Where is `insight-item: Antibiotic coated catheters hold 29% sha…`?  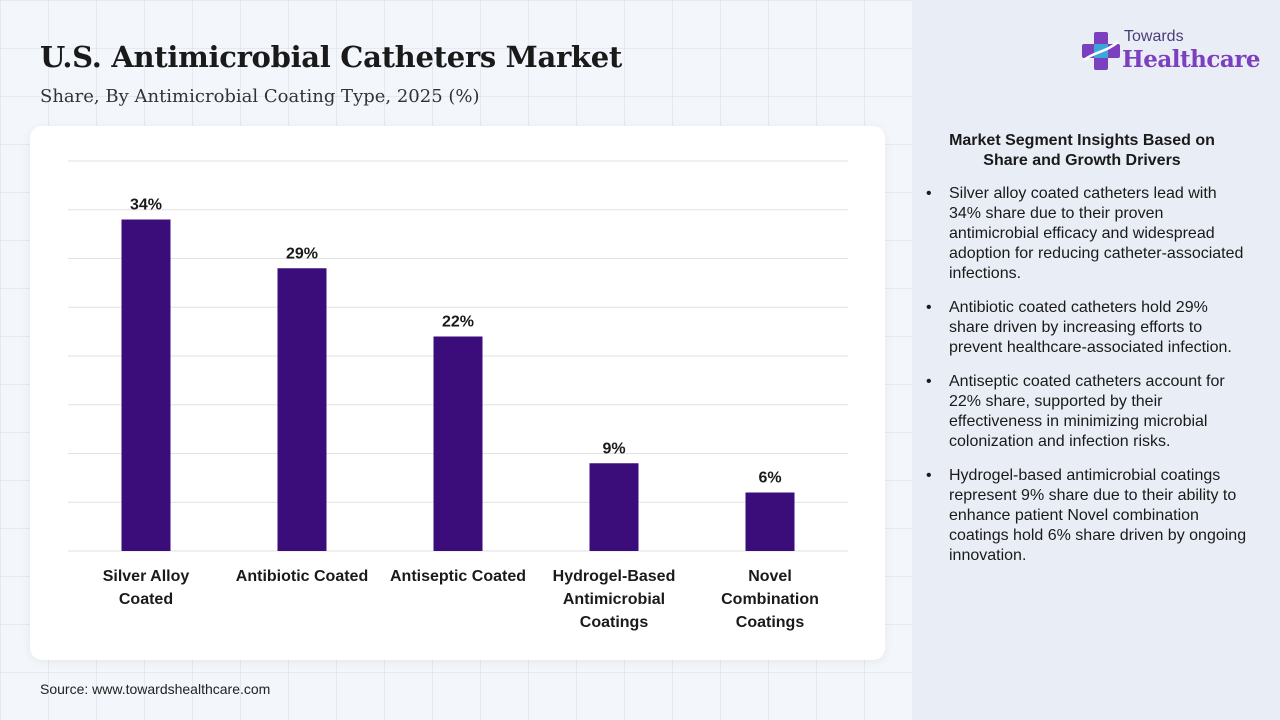 insight-item: Antibiotic coated catheters hold 29% sha… is located at coordinates (1087, 328).